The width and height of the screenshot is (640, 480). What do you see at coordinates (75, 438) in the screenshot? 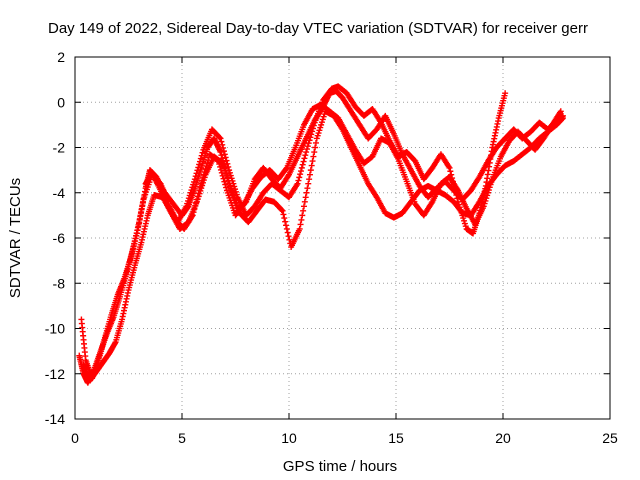
I see `x-tick-label: 0` at bounding box center [75, 438].